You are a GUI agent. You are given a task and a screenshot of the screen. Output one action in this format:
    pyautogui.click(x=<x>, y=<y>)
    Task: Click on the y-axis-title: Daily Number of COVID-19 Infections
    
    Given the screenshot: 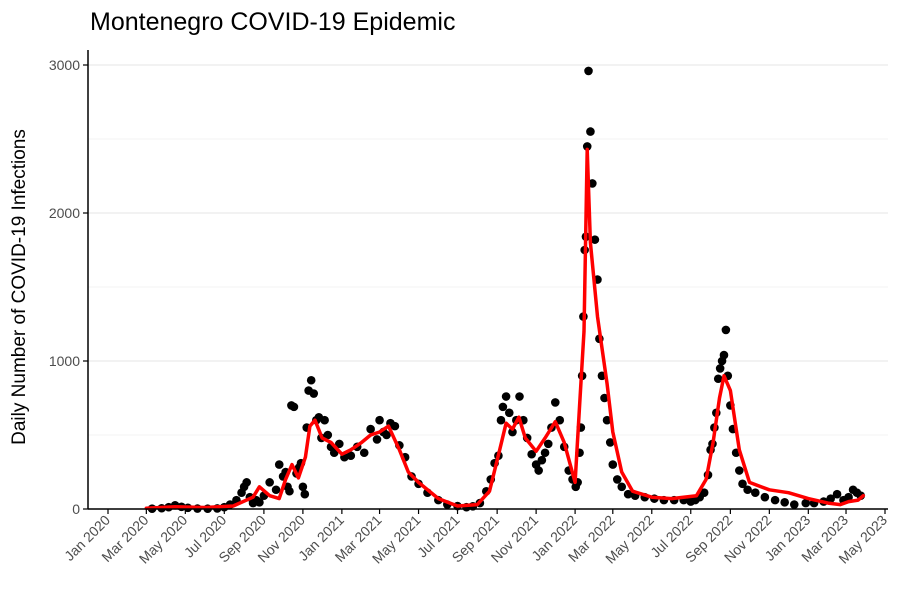 What is the action you would take?
    pyautogui.click(x=19, y=287)
    